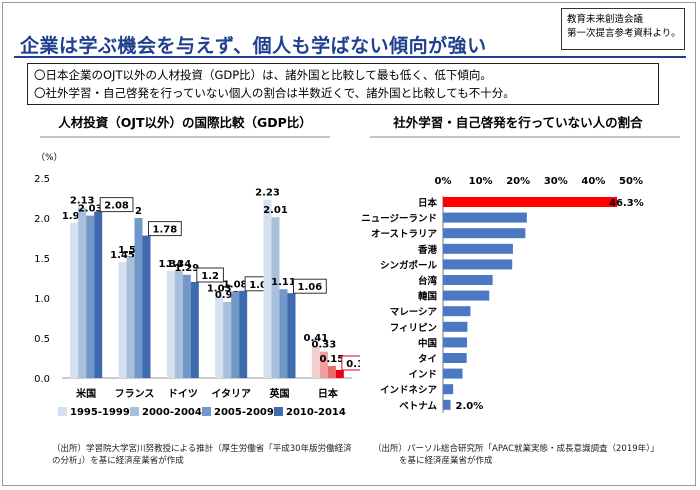  Describe the element at coordinates (457, 311) in the screenshot. I see `bar-マレーシア` at that location.